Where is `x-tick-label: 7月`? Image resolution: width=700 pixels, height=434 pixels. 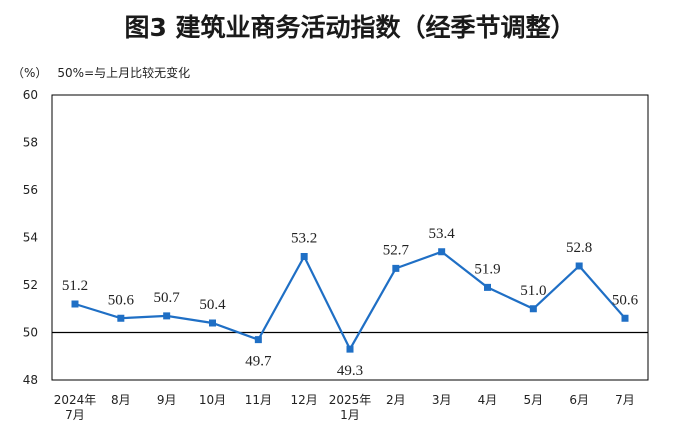
x-tick-label: 7月 is located at coordinates (625, 400).